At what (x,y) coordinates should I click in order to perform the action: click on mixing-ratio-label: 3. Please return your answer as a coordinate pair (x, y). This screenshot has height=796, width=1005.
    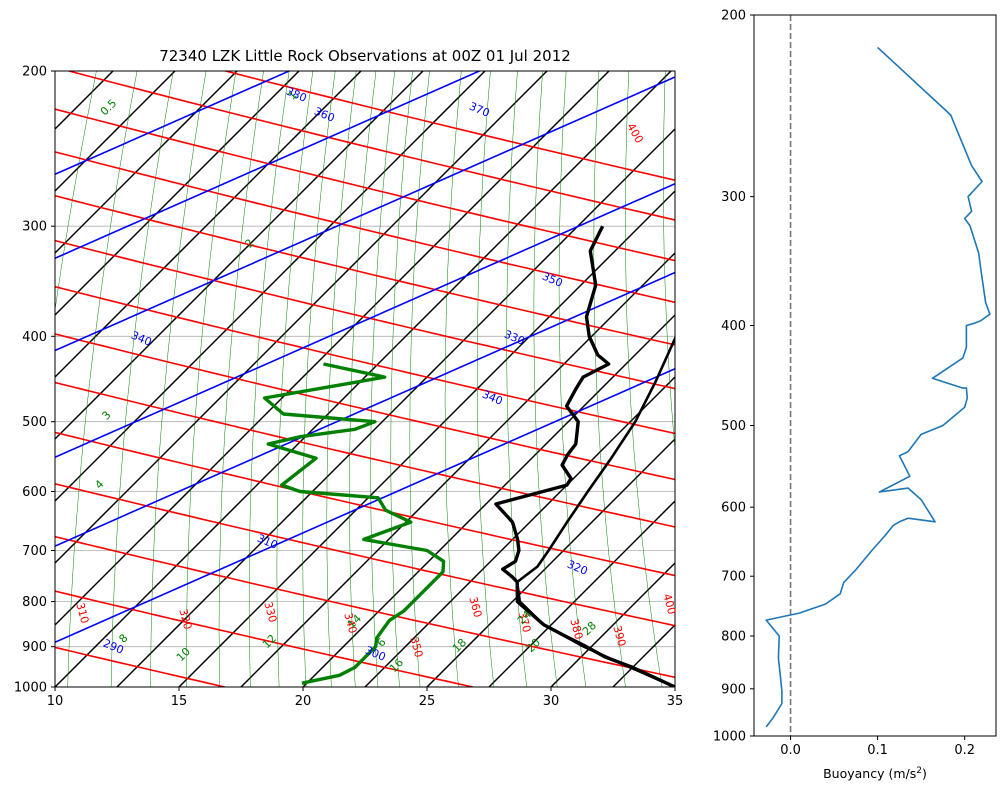
    Looking at the image, I should click on (106, 415).